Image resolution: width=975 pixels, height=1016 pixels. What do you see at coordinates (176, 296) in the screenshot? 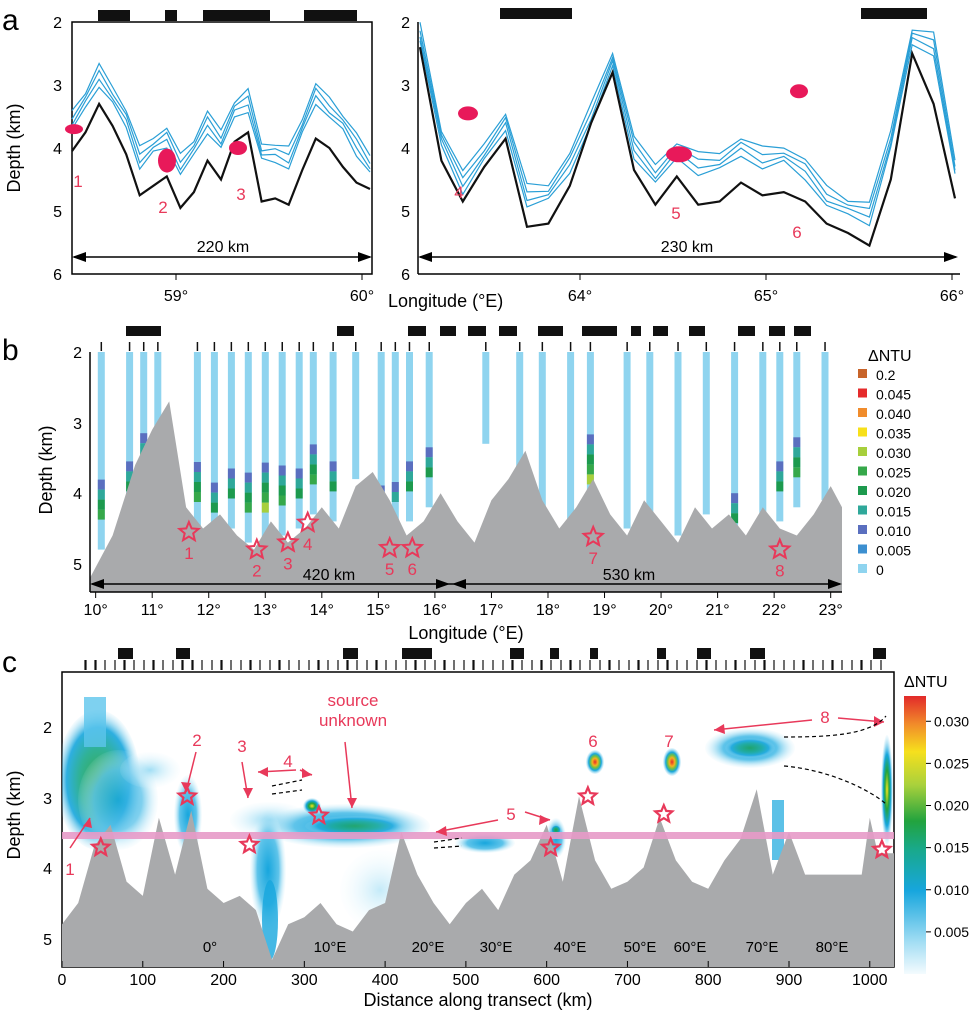
I see `x-tick-label: 59°` at bounding box center [176, 296].